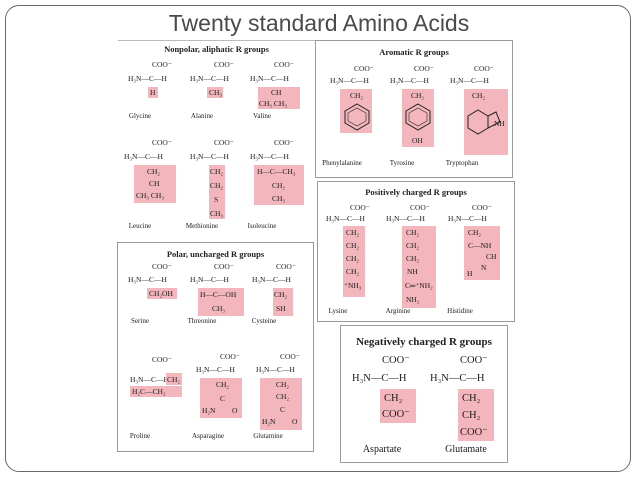  What do you see at coordinates (353, 285) in the screenshot?
I see `r-group-text: ⁺NH₃` at bounding box center [353, 285].